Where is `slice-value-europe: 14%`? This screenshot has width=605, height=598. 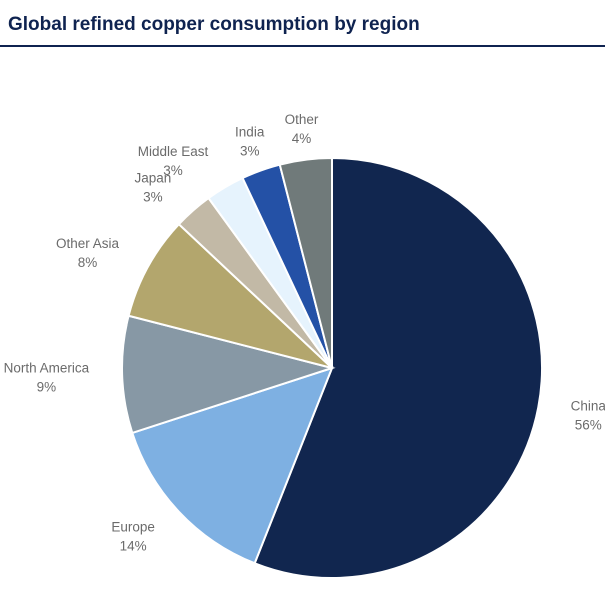
slice-value-europe: 14% is located at coordinates (133, 545).